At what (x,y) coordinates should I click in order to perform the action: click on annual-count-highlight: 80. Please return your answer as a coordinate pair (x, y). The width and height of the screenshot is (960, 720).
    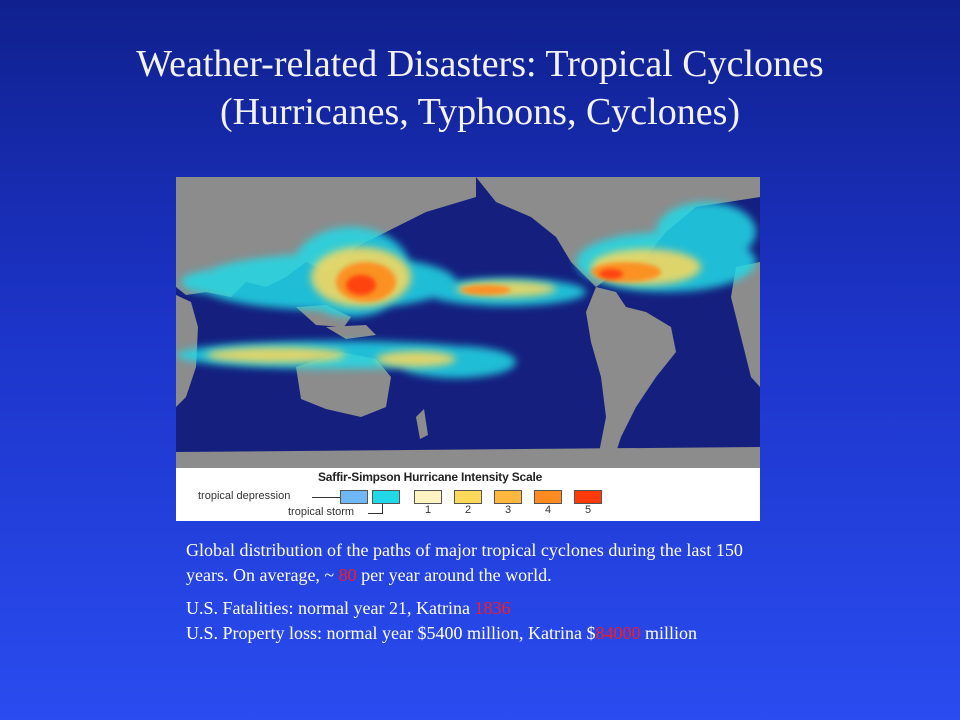
    Looking at the image, I should click on (347, 575).